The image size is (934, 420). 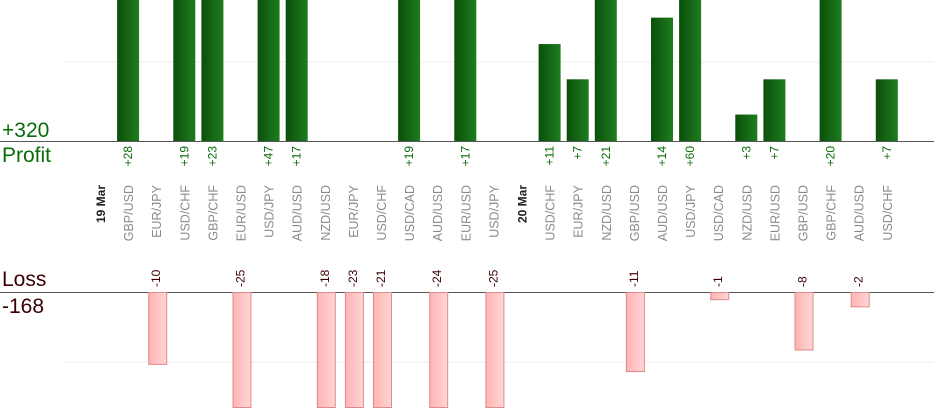 What do you see at coordinates (550, 156) in the screenshot?
I see `profit-data-label: +11` at bounding box center [550, 156].